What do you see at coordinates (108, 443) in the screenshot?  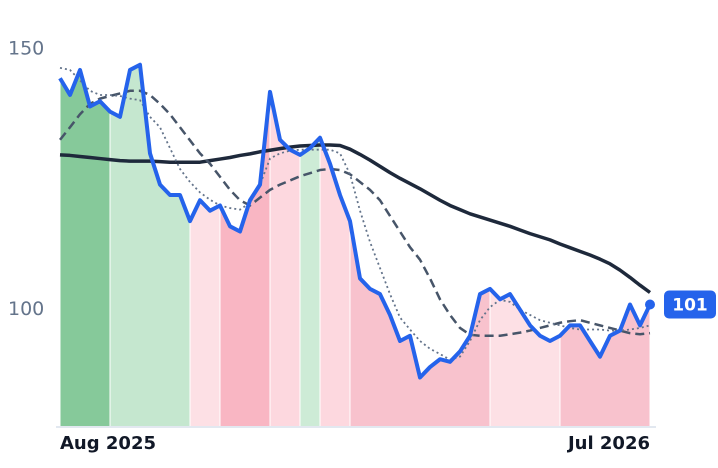 I see `x-tick-label: Aug 2025` at bounding box center [108, 443].